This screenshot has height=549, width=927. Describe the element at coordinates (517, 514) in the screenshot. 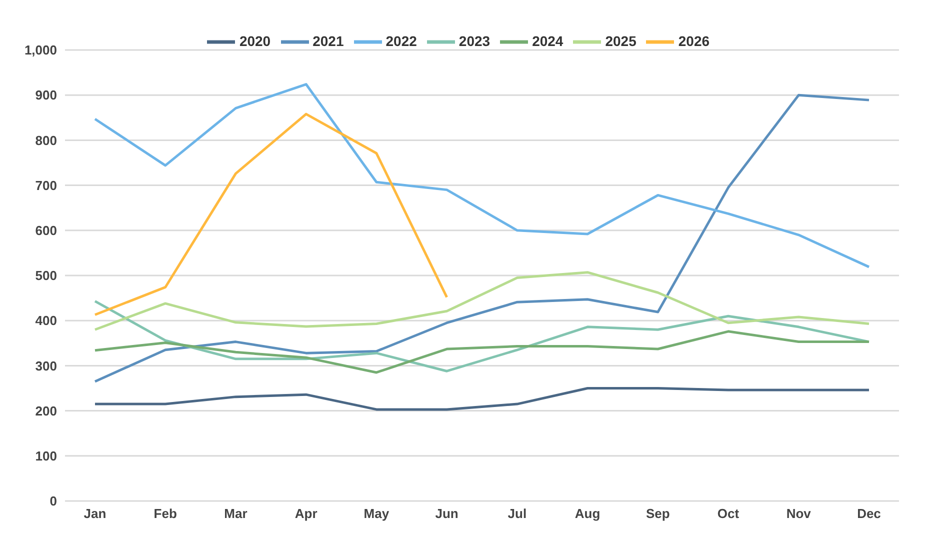

I see `x-tick-label: Jul` at that location.